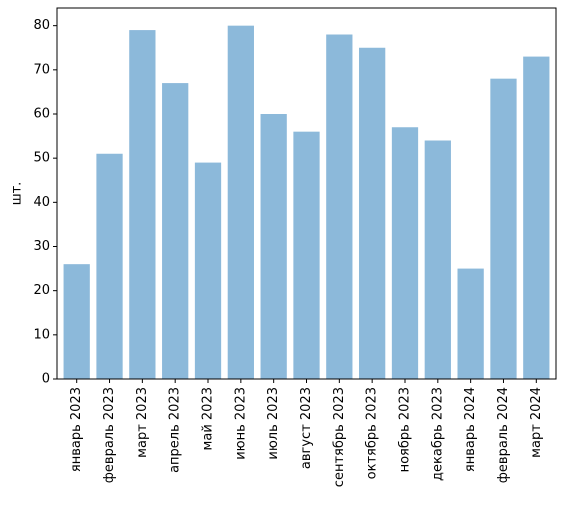 This screenshot has width=563, height=506. Describe the element at coordinates (142, 422) in the screenshot. I see `x-tick-label: март 2023` at that location.